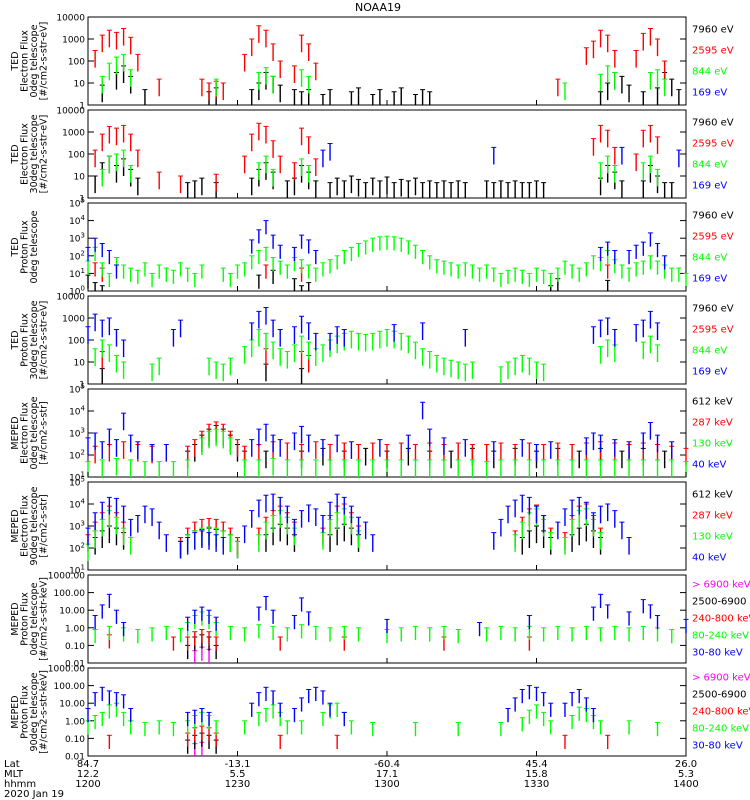 The image size is (750, 800). I want to click on series-287-kev, so click(390, 443).